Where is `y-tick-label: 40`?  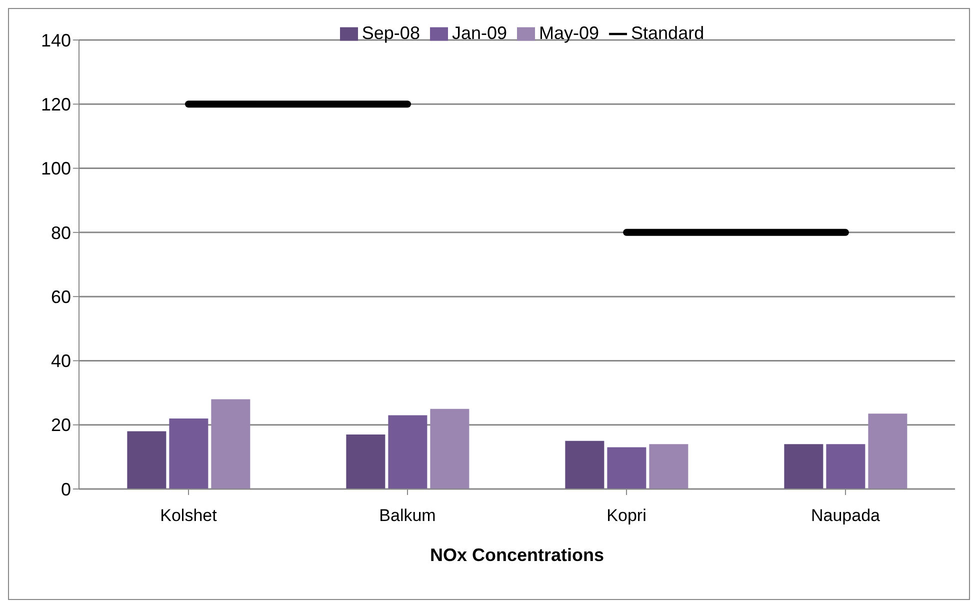 y-tick-label: 40 is located at coordinates (60, 361).